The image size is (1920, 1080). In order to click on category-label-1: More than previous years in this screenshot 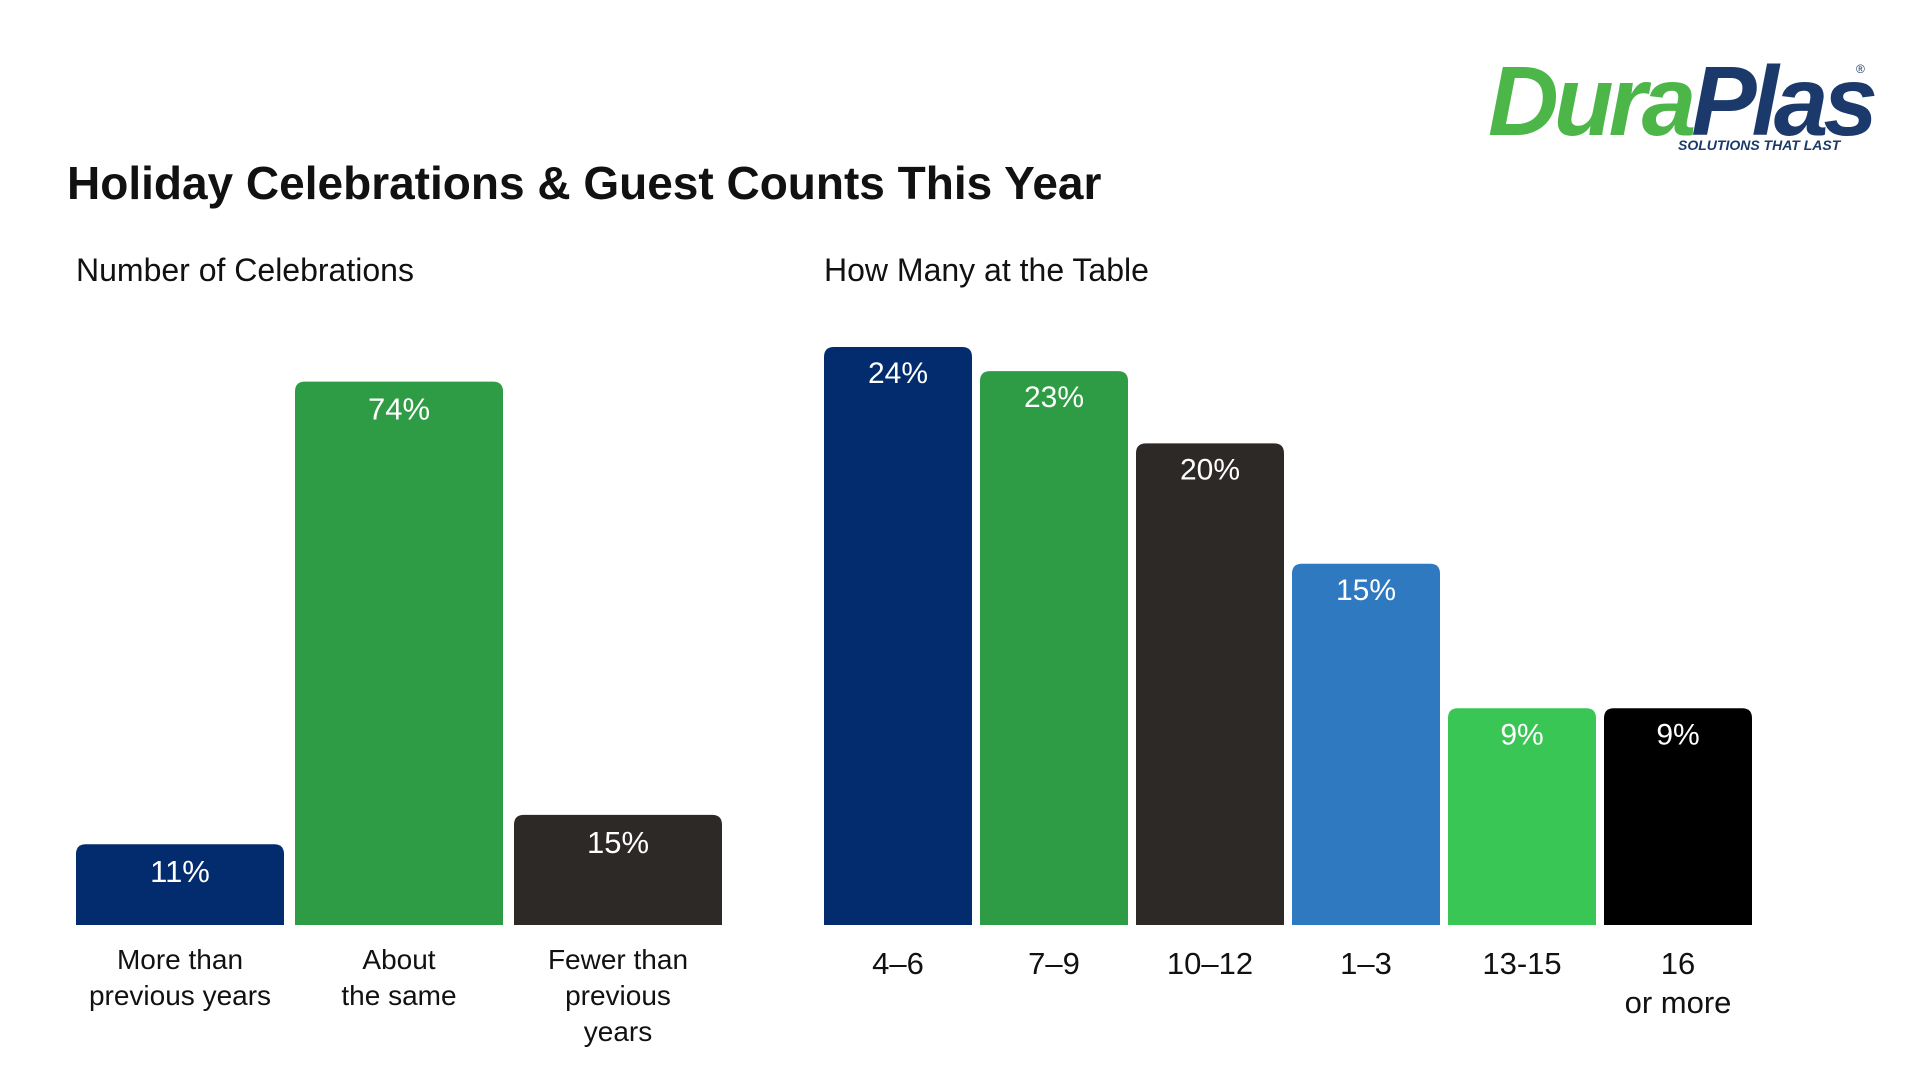, I will do `click(180, 977)`.